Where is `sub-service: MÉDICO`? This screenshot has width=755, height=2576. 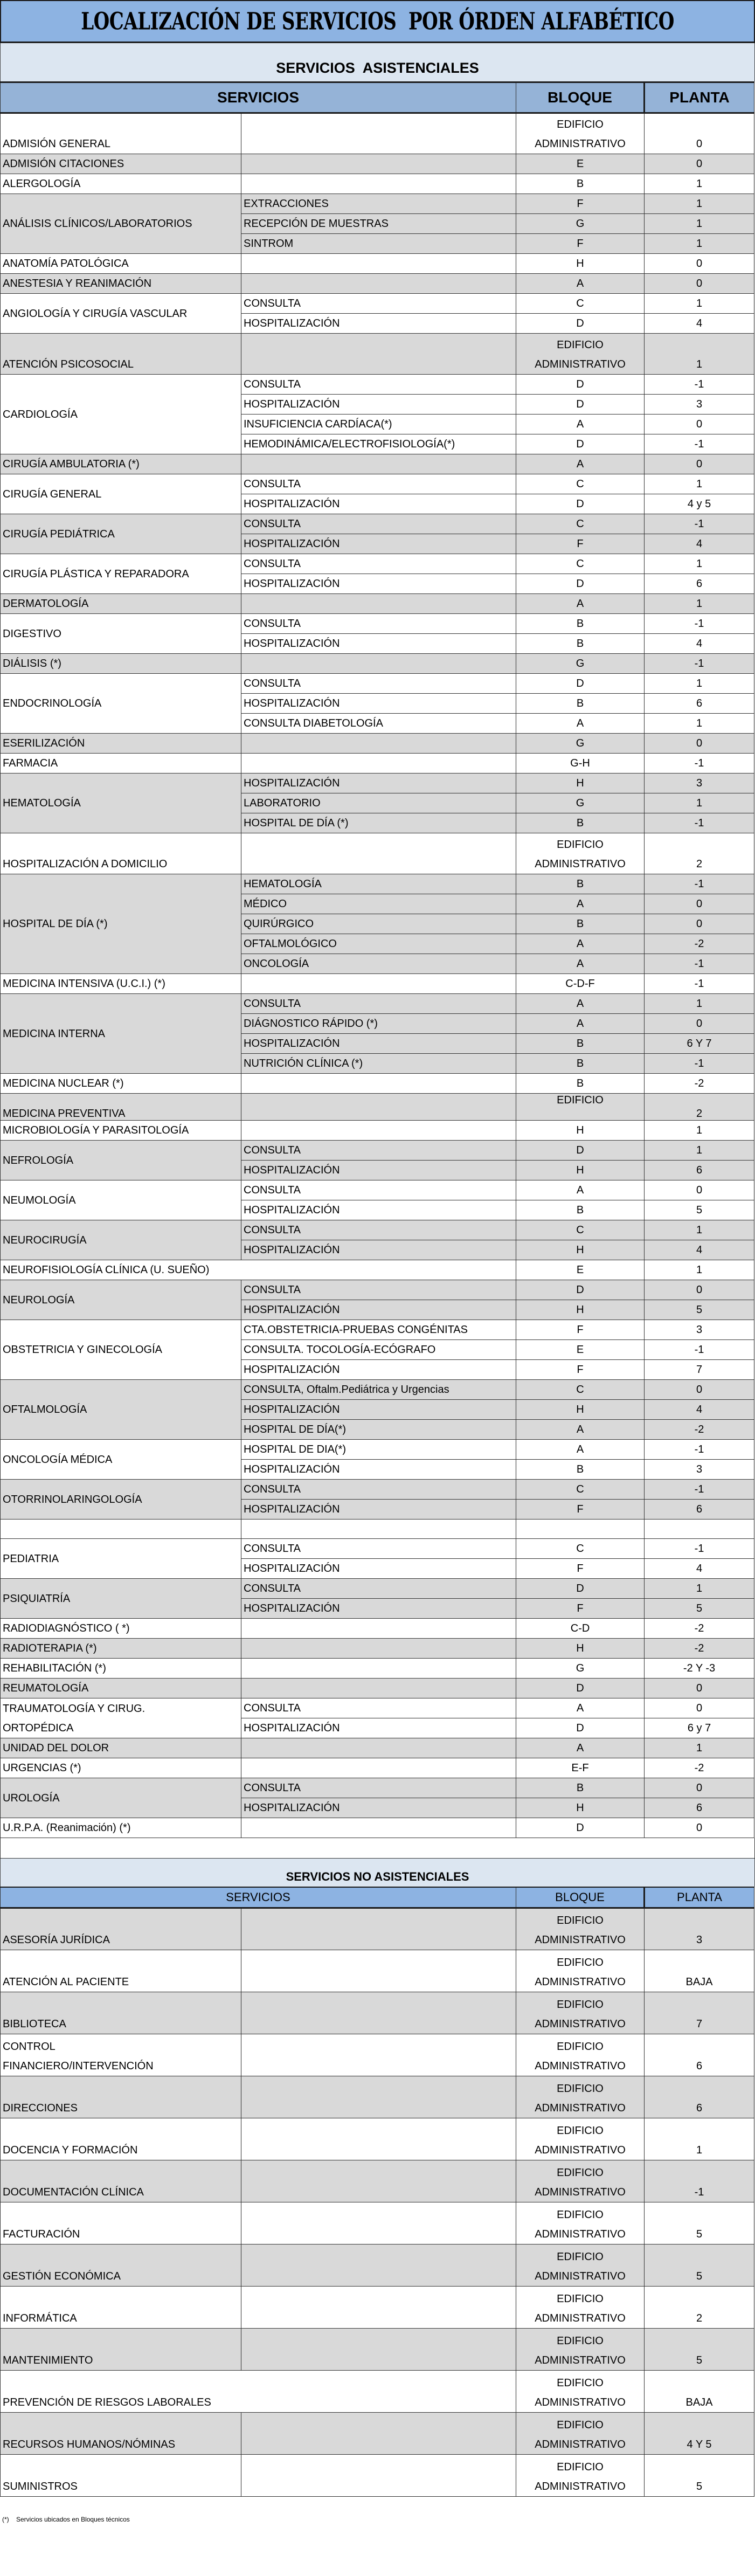
sub-service: MÉDICO is located at coordinates (378, 904).